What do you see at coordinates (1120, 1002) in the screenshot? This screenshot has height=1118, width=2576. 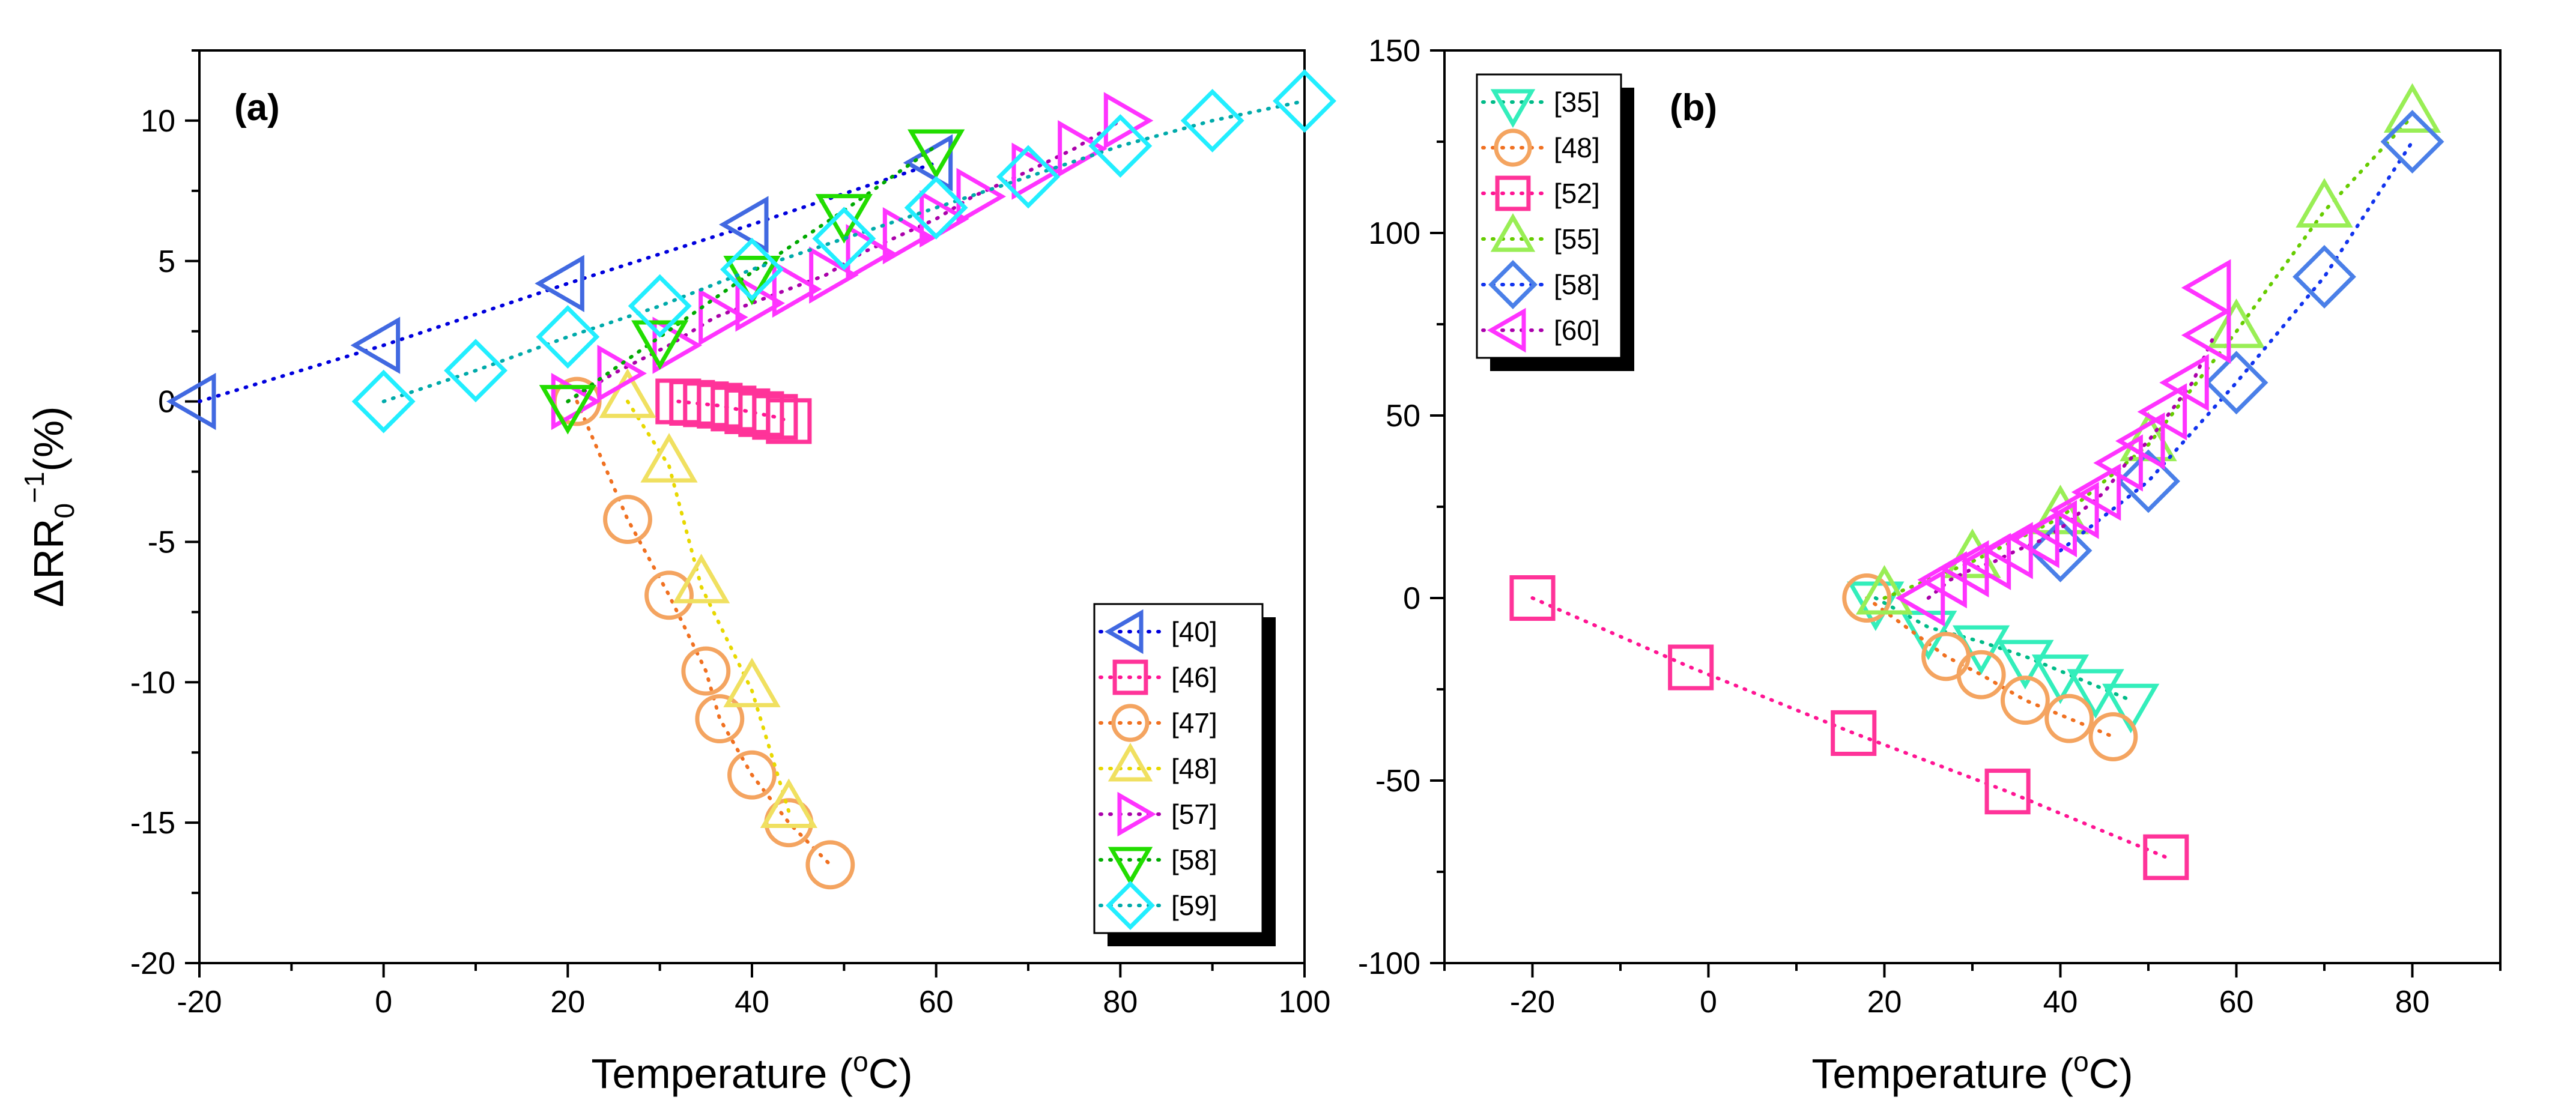 I see `x-tick-label: 80` at bounding box center [1120, 1002].